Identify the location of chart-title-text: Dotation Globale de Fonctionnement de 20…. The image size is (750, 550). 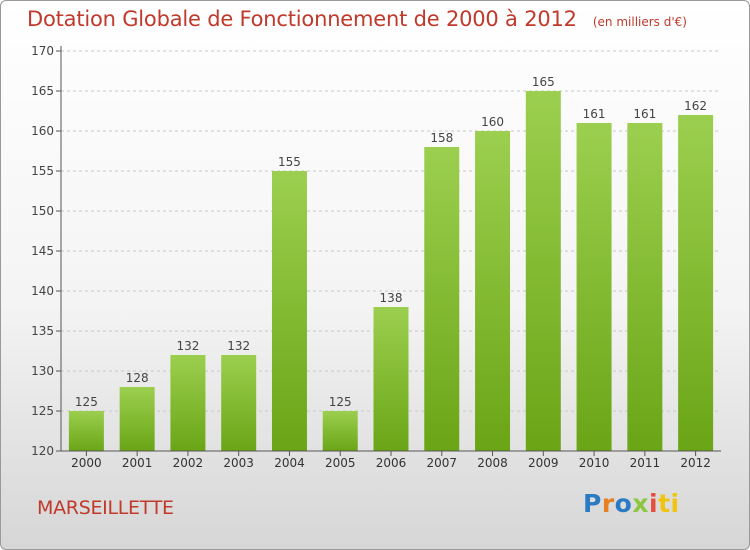
(302, 19).